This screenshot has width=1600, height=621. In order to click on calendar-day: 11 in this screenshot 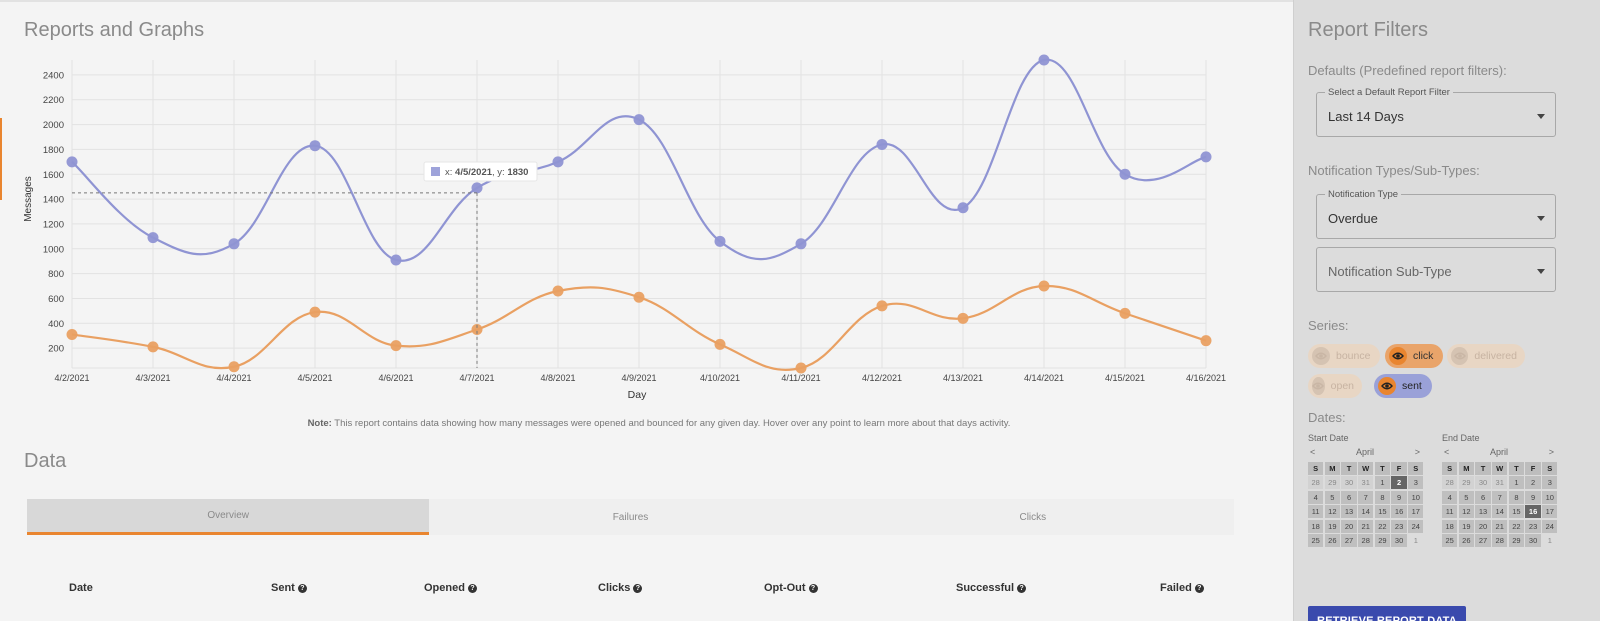, I will do `click(1450, 512)`.